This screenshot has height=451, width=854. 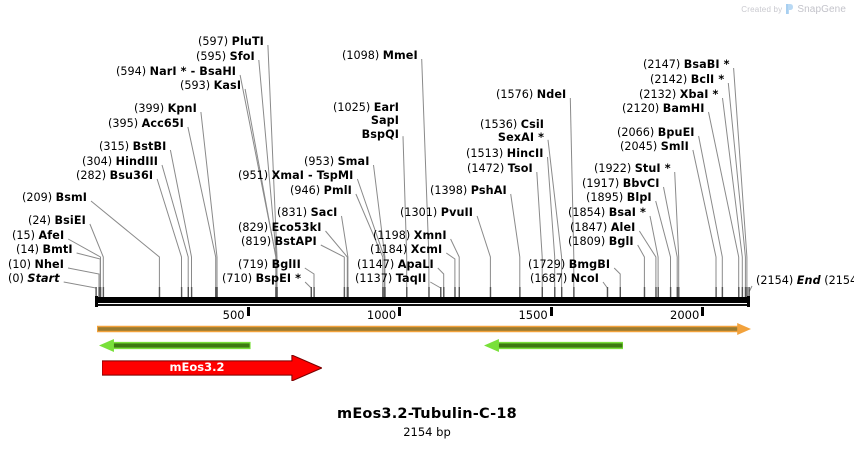 What do you see at coordinates (450, 190) in the screenshot?
I see `enzyme-site-position: (1398)` at bounding box center [450, 190].